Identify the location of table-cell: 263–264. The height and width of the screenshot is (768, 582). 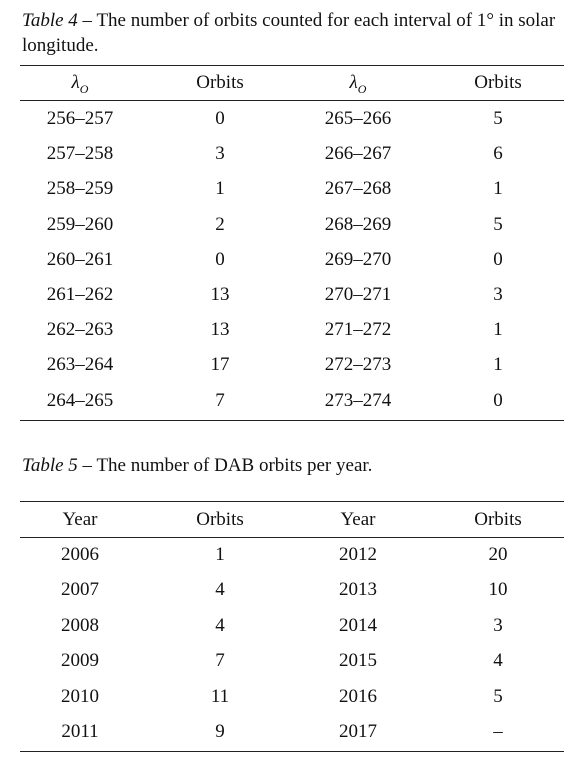
(80, 365).